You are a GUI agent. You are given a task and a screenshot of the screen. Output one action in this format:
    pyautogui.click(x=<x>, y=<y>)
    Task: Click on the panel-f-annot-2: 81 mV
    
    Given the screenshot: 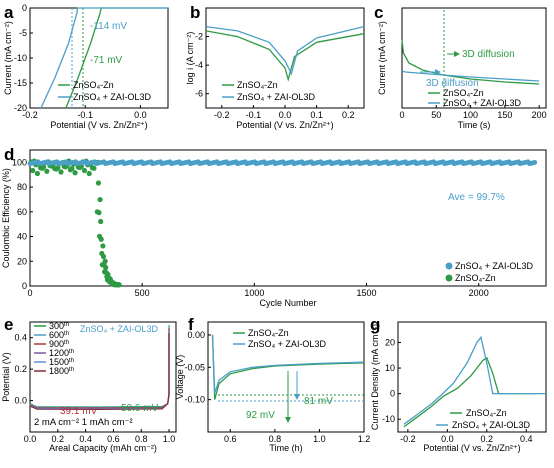 What is the action you would take?
    pyautogui.click(x=318, y=401)
    